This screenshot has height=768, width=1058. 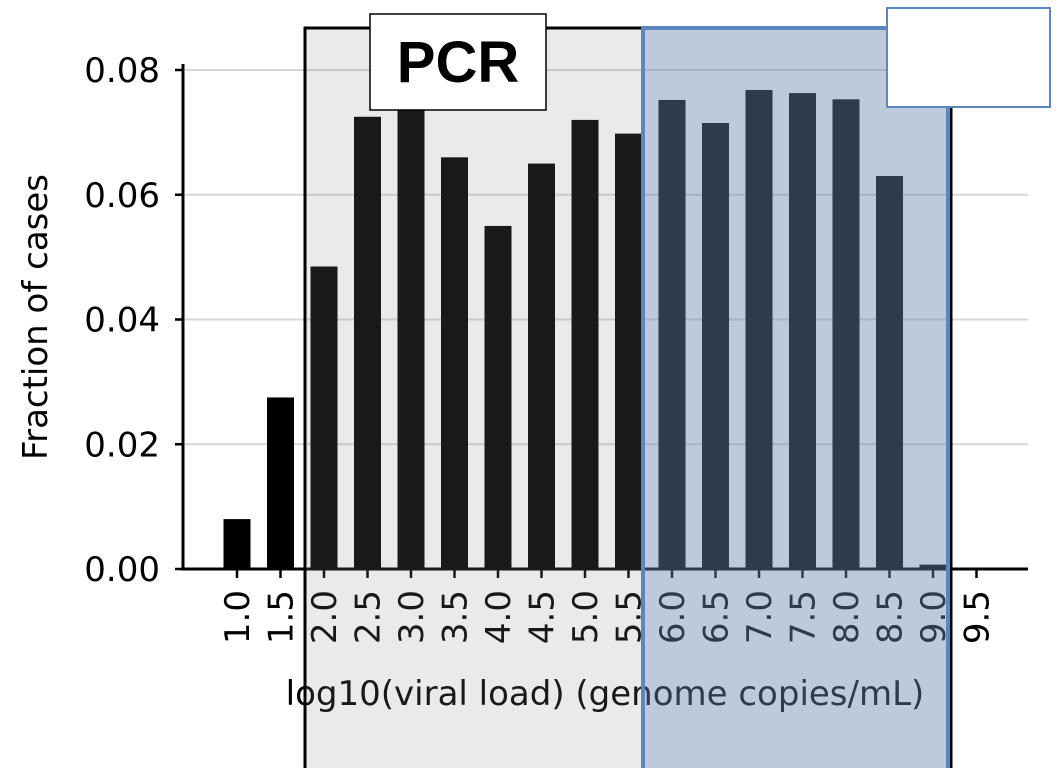 I want to click on x-tick-label: 9.5, so click(x=978, y=617).